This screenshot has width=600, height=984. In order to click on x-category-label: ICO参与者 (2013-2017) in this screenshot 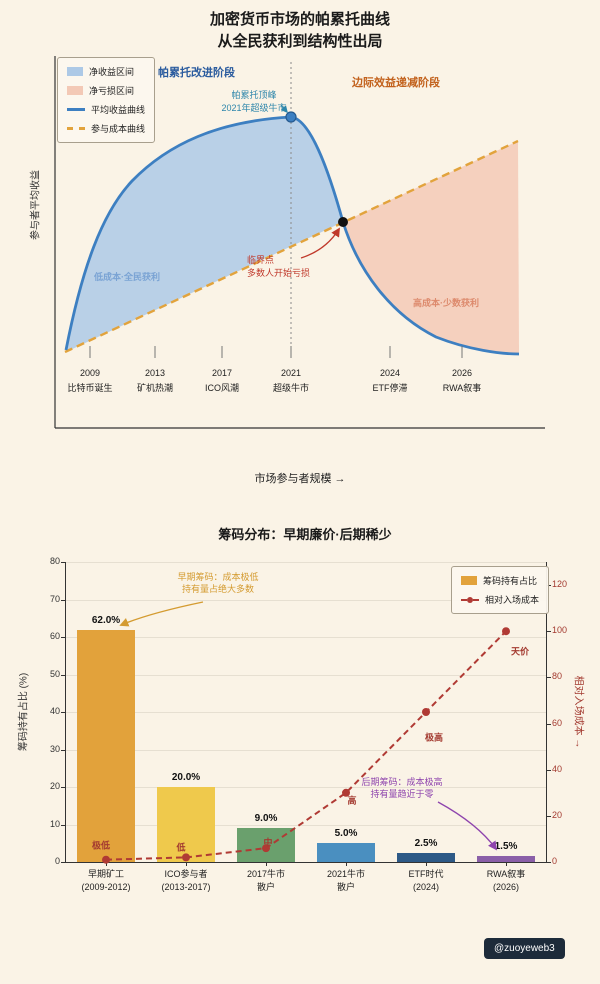, I will do `click(186, 880)`.